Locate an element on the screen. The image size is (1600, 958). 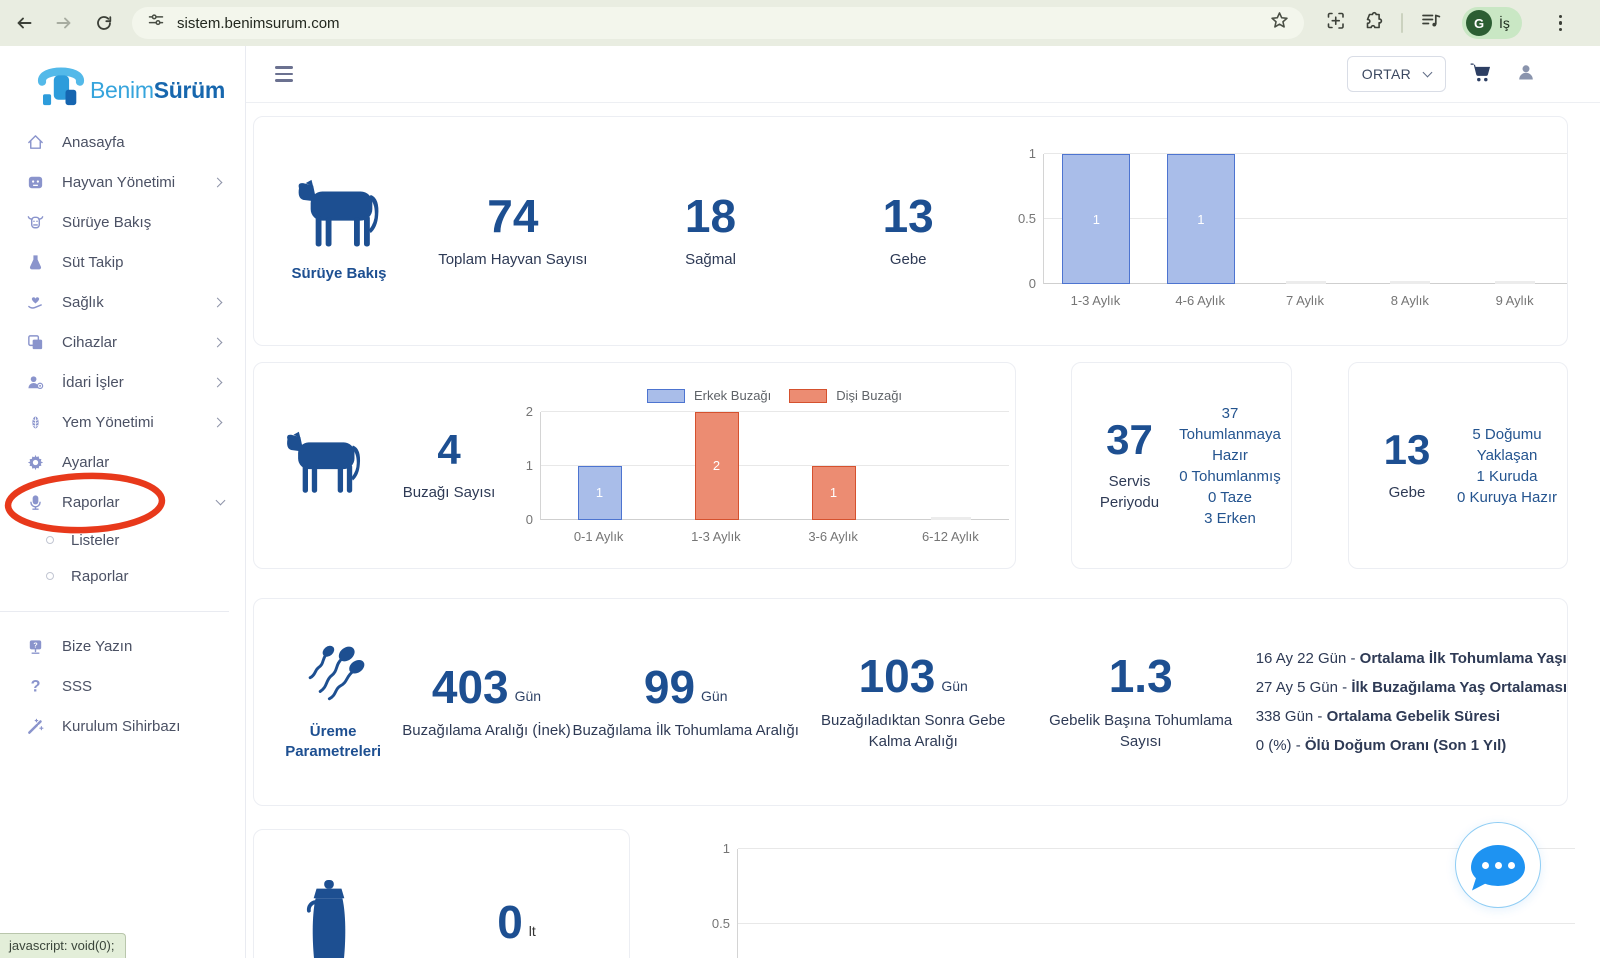
status-bar: javascript: void(0); is located at coordinates (63, 945).